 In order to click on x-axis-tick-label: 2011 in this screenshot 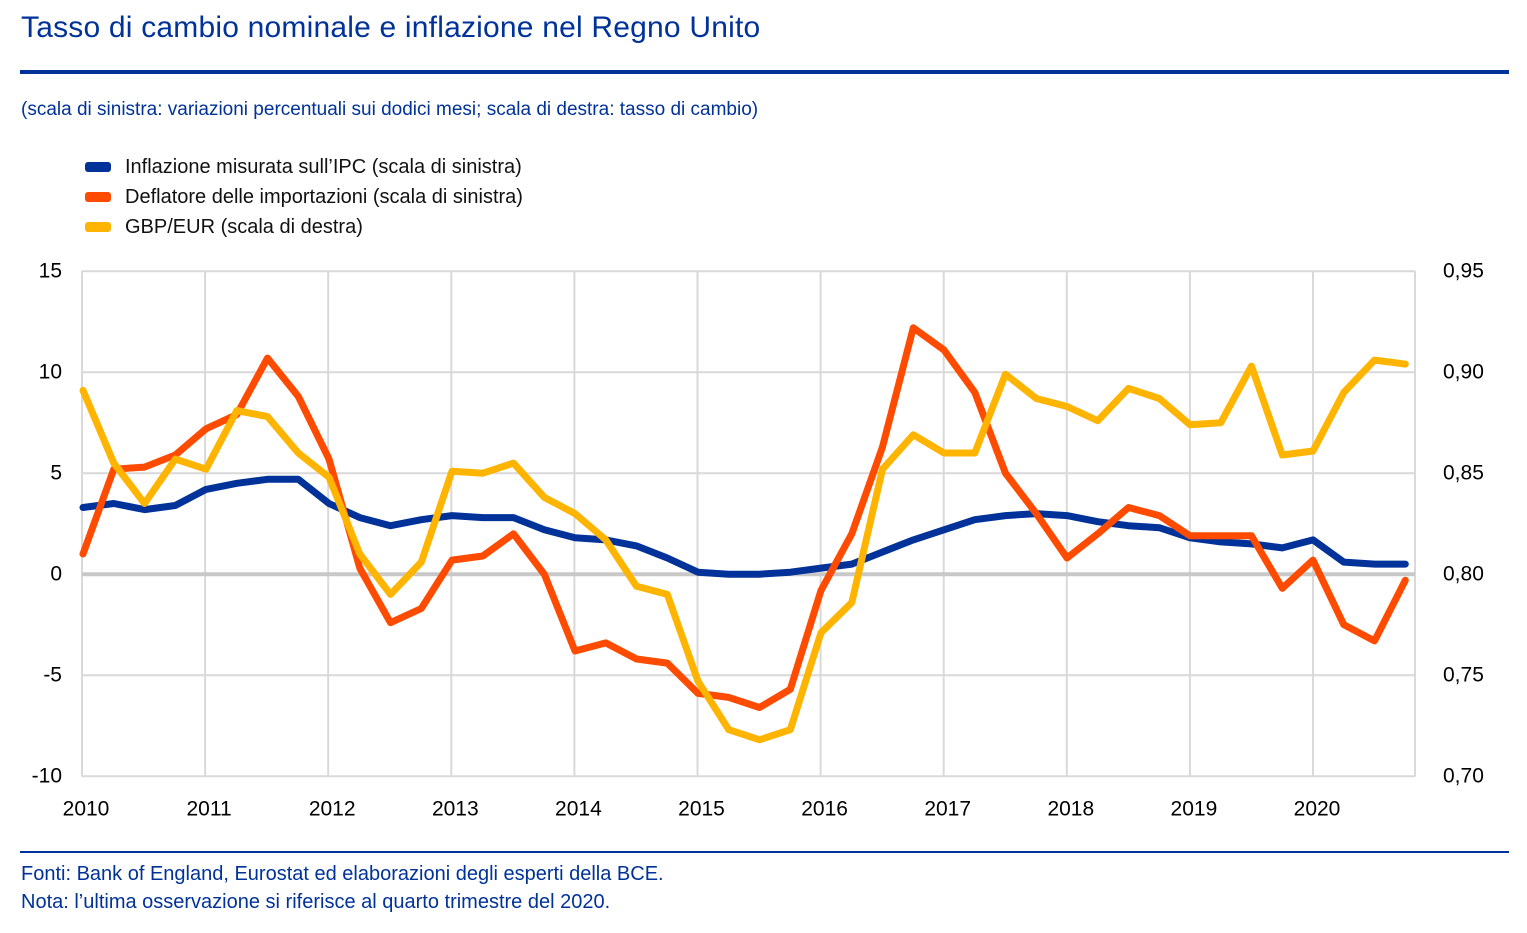, I will do `click(209, 809)`.